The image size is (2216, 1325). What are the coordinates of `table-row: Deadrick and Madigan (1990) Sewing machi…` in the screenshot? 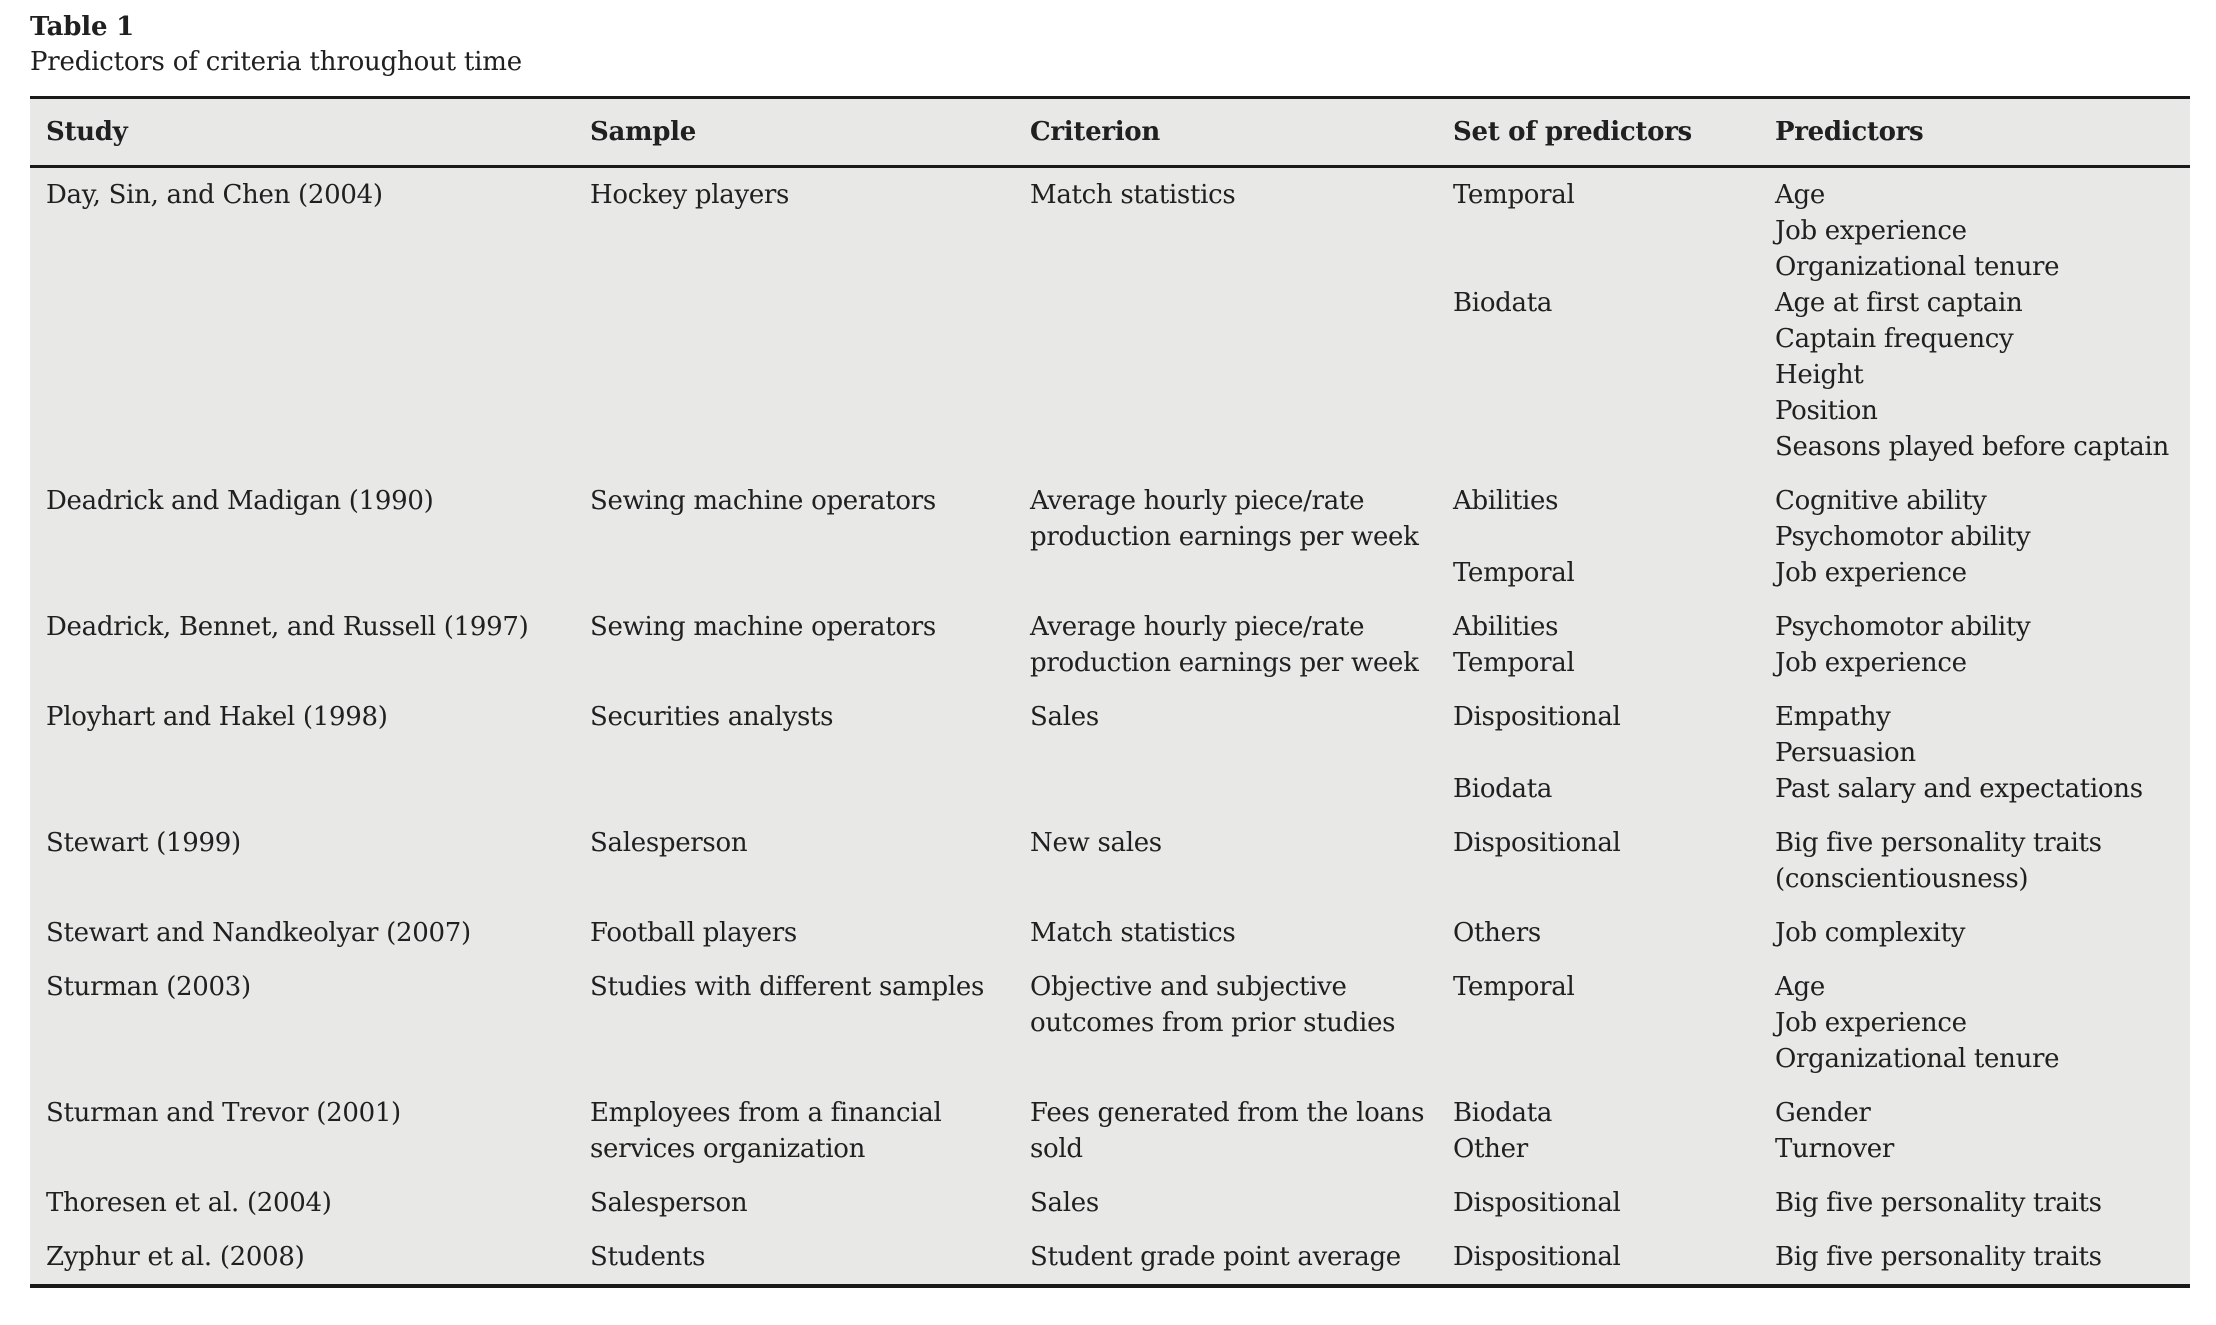 It's located at (1110, 537).